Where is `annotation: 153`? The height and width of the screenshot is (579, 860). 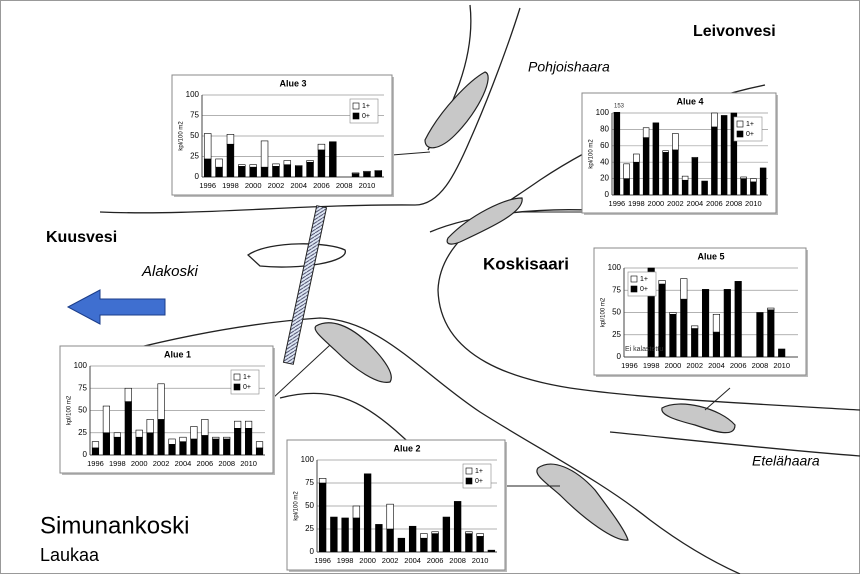 annotation: 153 is located at coordinates (619, 107).